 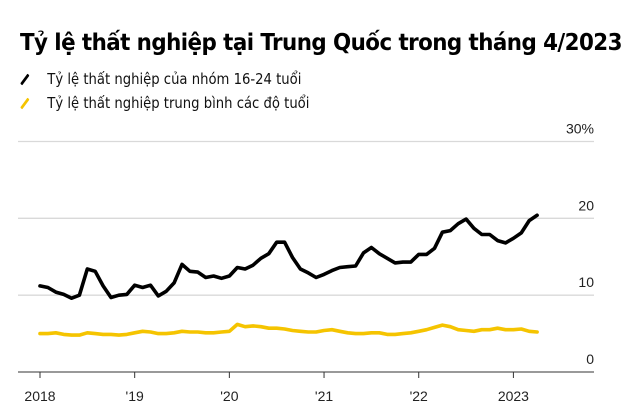 I want to click on y-tick-label: 30%, so click(x=580, y=129).